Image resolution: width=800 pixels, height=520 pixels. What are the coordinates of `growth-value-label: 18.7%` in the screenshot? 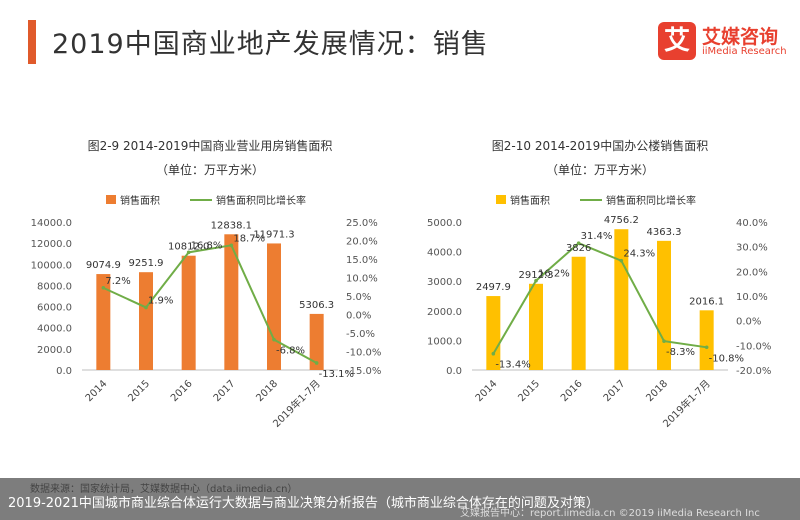 It's located at (249, 238).